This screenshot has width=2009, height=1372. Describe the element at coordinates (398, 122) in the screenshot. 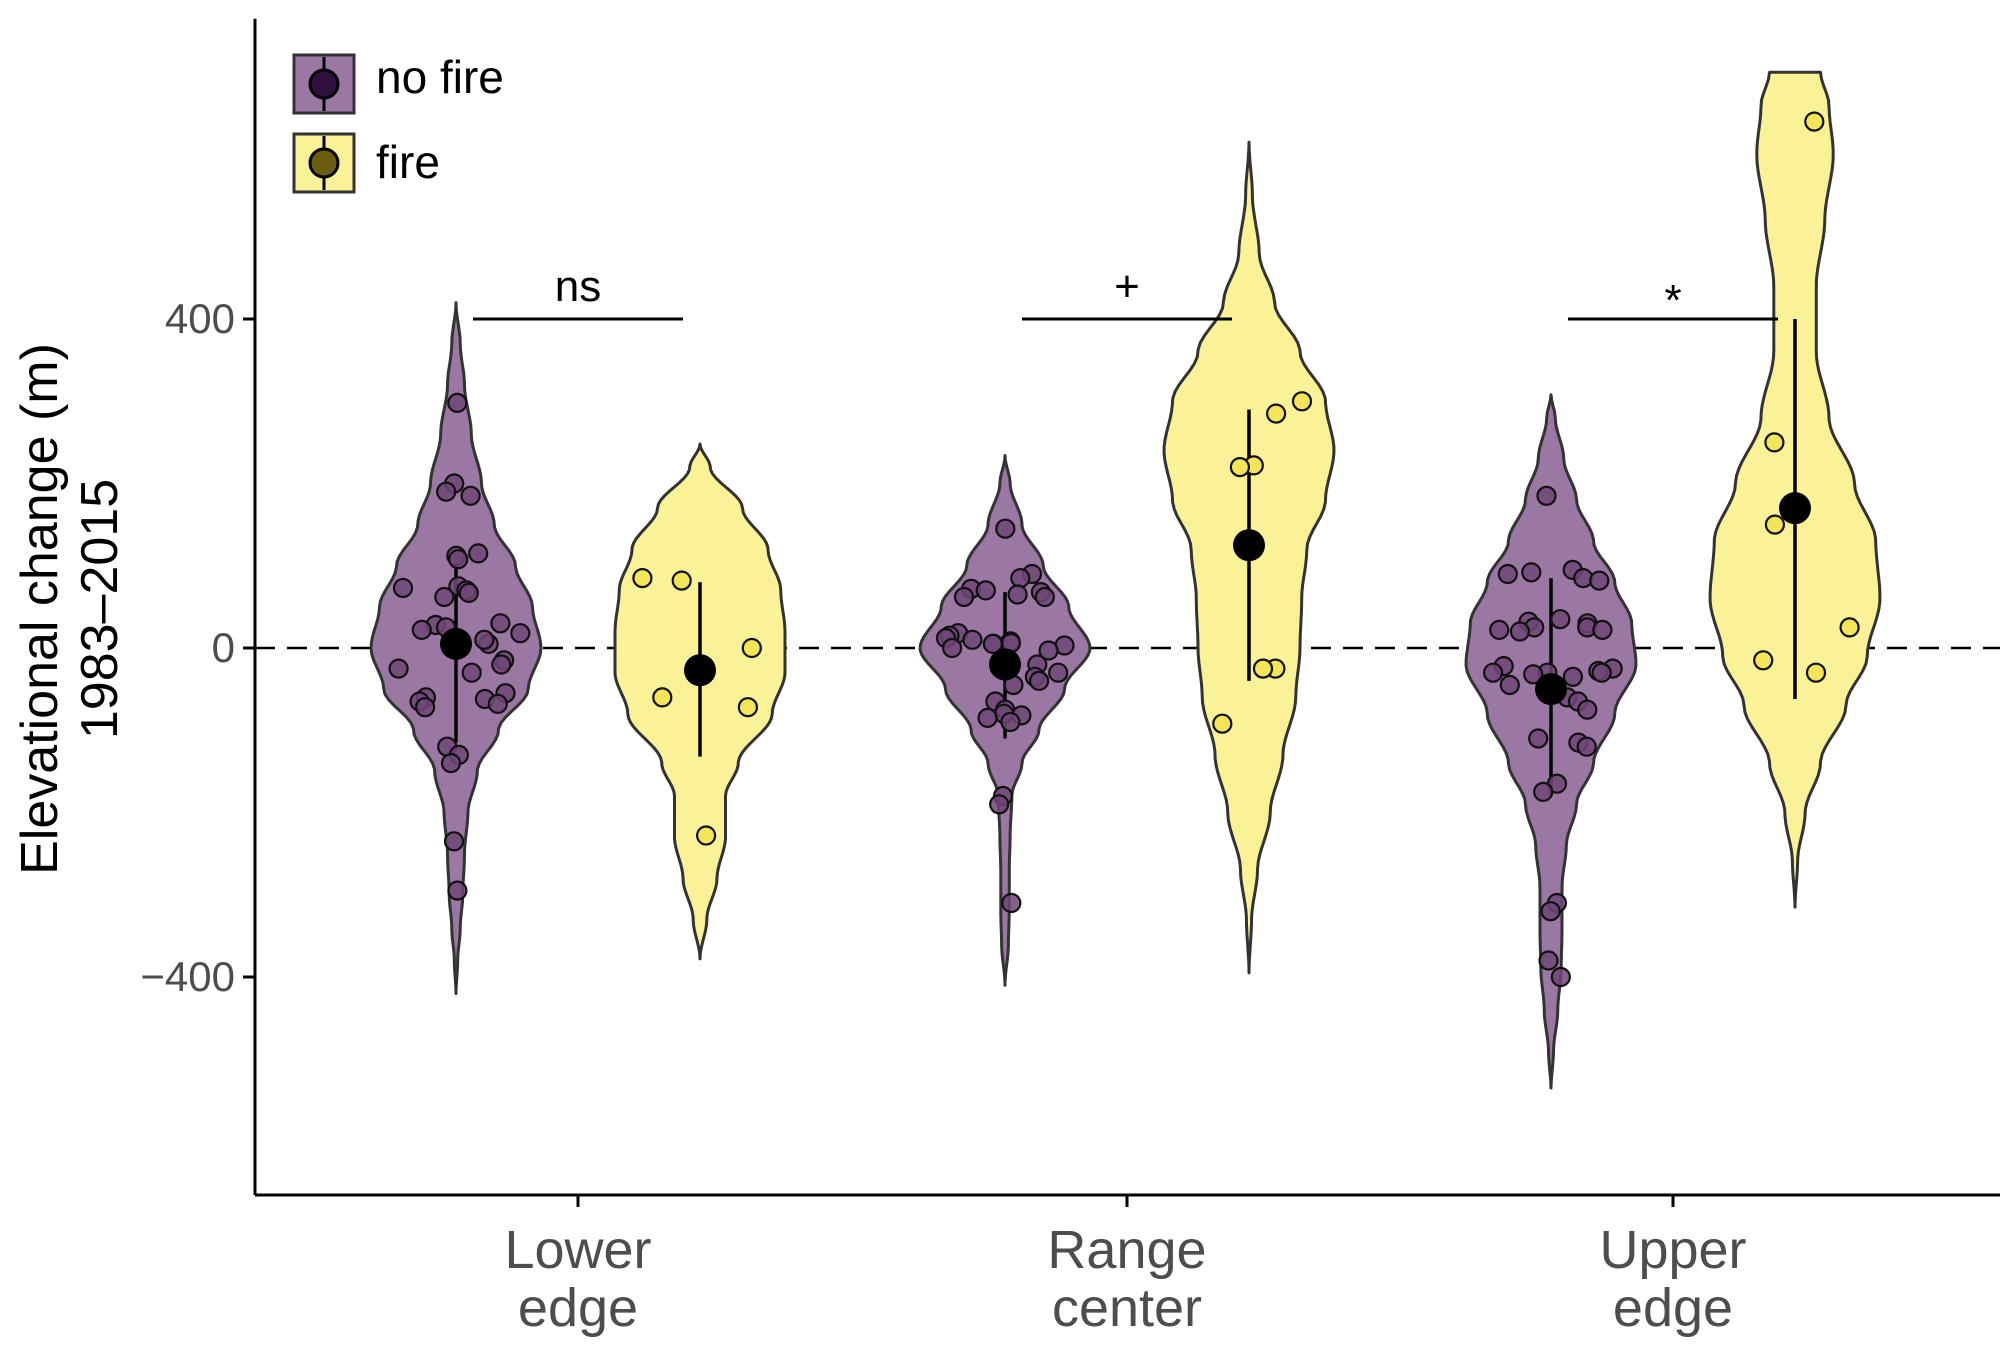

I see `legend: no fire fire` at that location.